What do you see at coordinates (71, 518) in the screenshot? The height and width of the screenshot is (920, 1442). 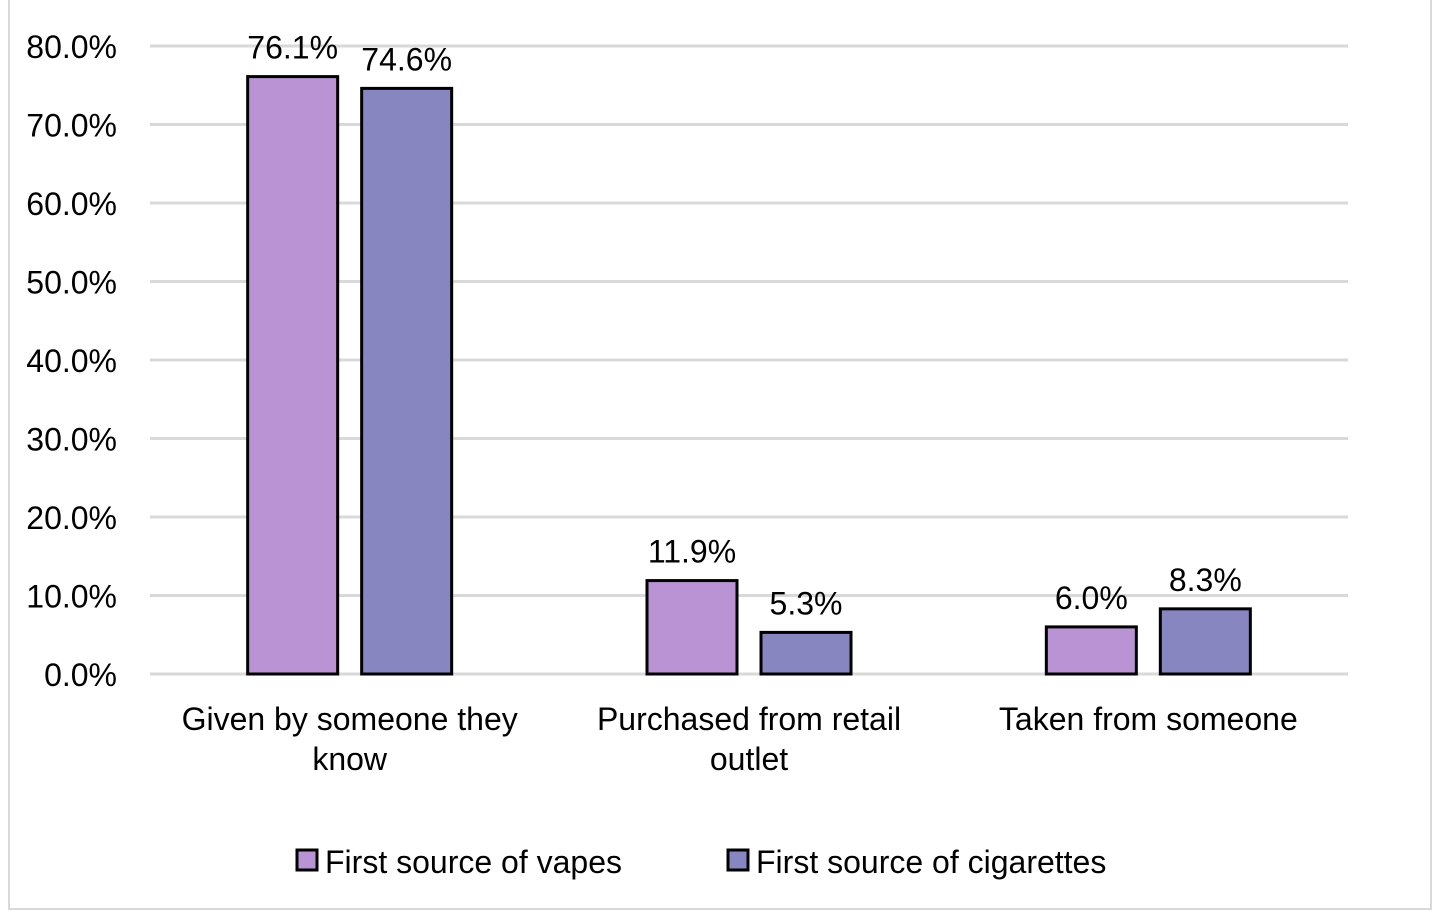 I see `y-tick-label: 20.0%` at bounding box center [71, 518].